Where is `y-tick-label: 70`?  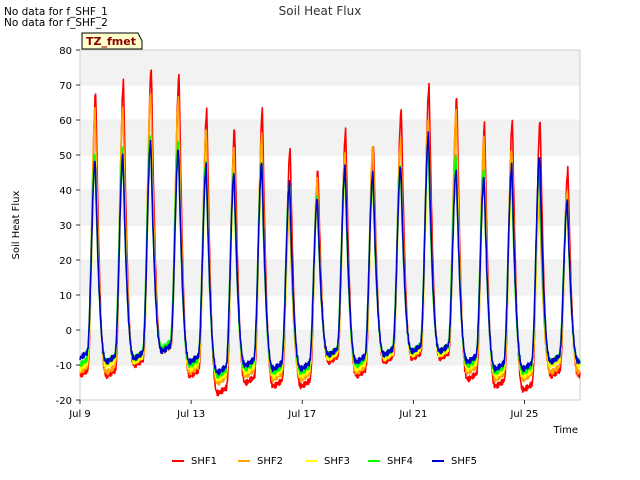
y-tick-label: 70 is located at coordinates (65, 86).